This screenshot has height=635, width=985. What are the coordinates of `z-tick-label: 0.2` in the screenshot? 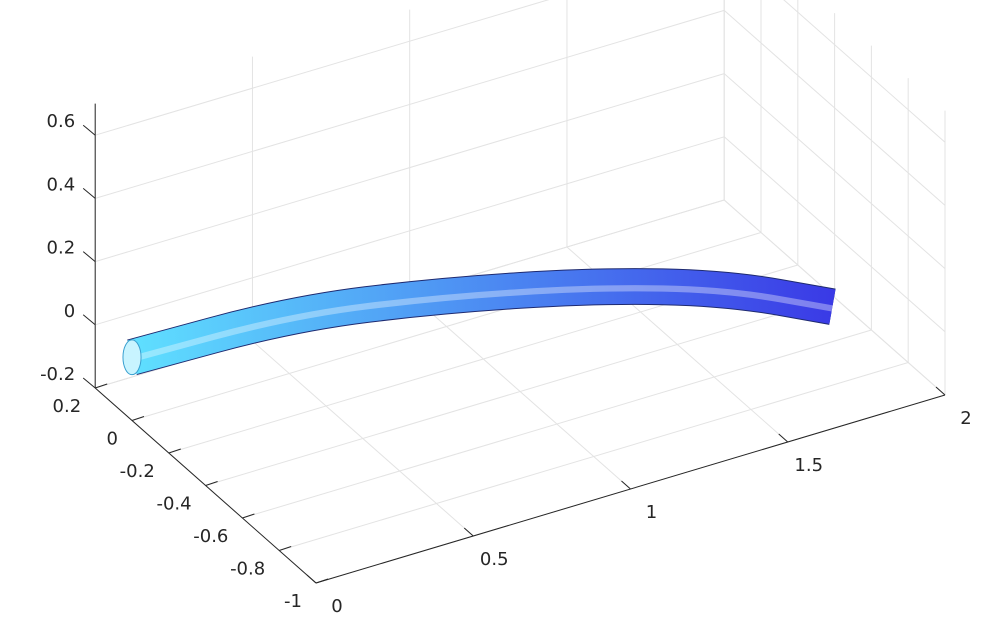 It's located at (61, 248).